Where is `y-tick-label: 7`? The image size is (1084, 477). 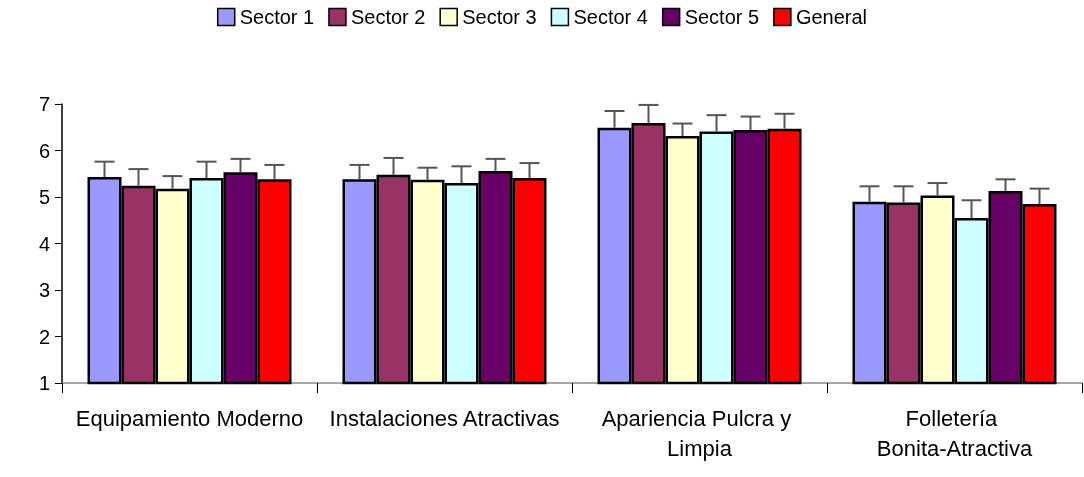
y-tick-label: 7 is located at coordinates (44, 104).